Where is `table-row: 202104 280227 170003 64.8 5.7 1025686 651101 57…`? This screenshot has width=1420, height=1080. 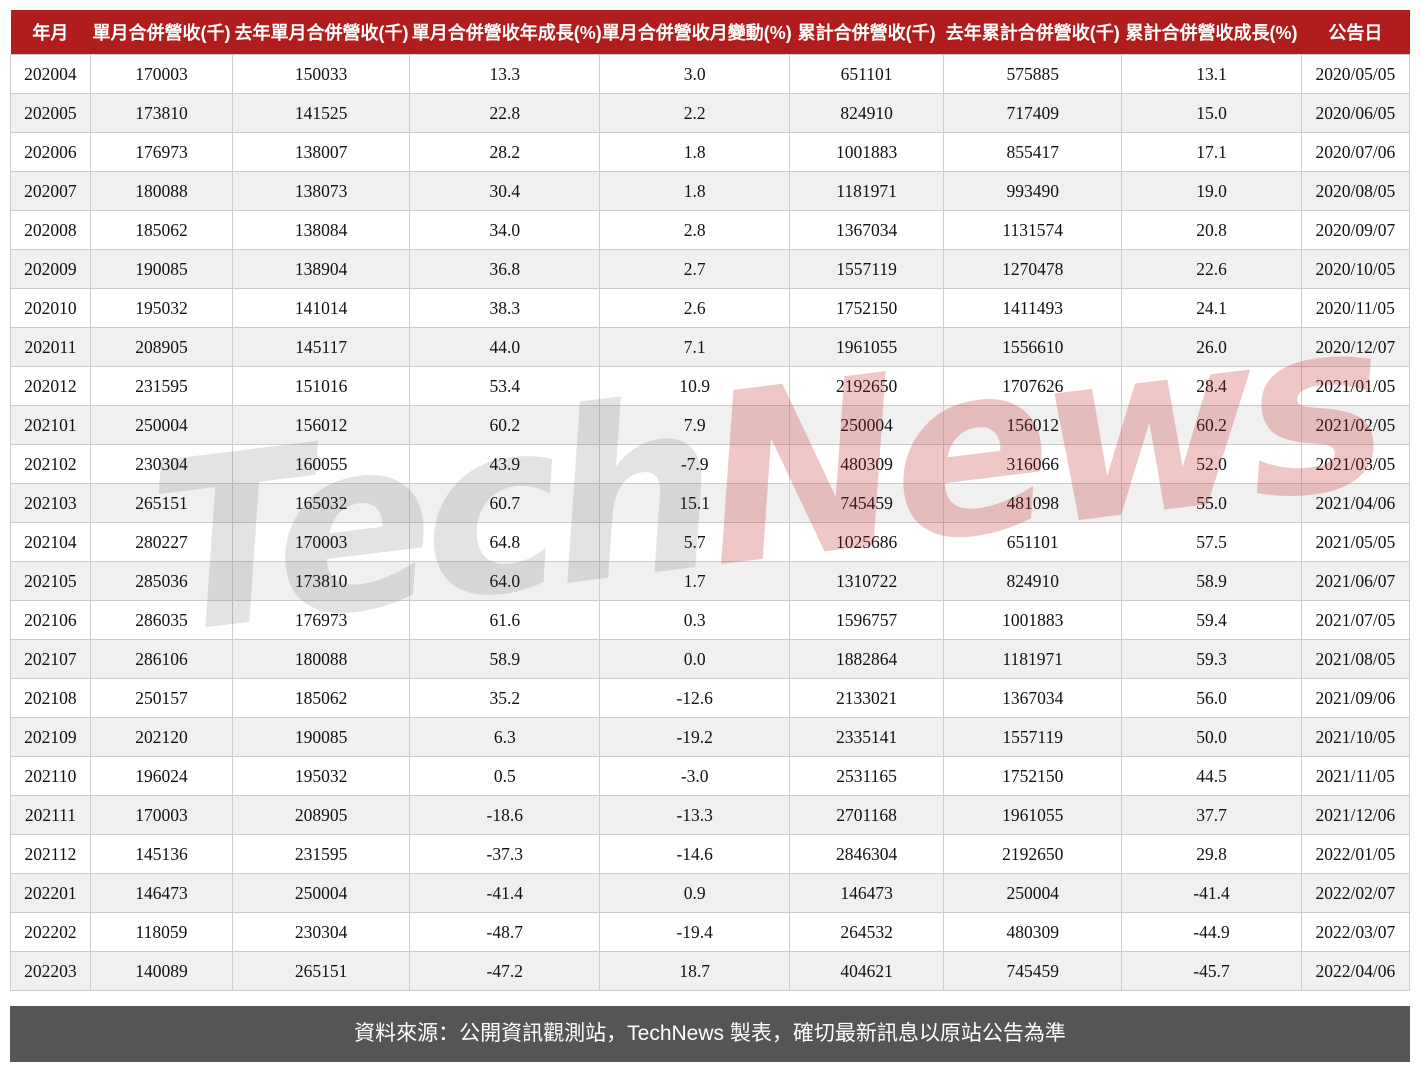 table-row: 202104 280227 170003 64.8 5.7 1025686 651101 57… is located at coordinates (710, 542).